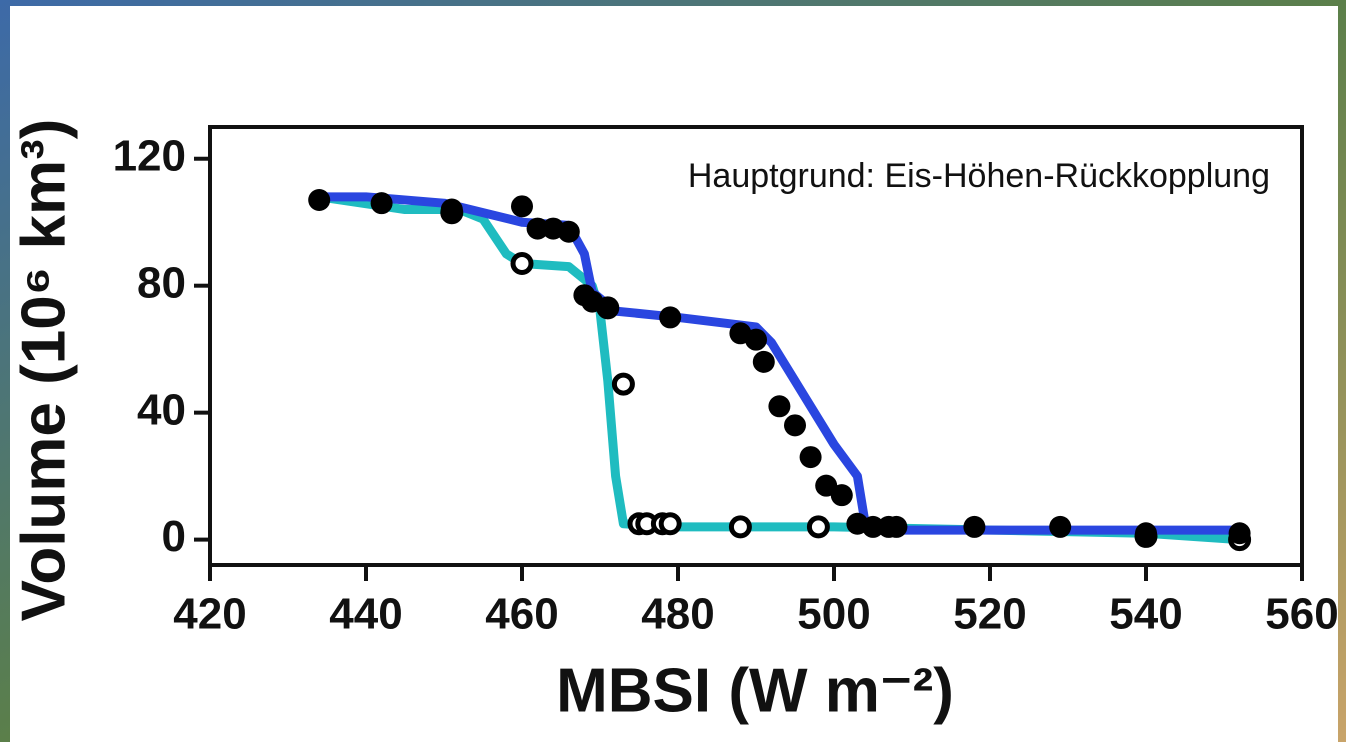 Image resolution: width=1346 pixels, height=742 pixels. Describe the element at coordinates (149, 155) in the screenshot. I see `y-tick-label: 120` at that location.